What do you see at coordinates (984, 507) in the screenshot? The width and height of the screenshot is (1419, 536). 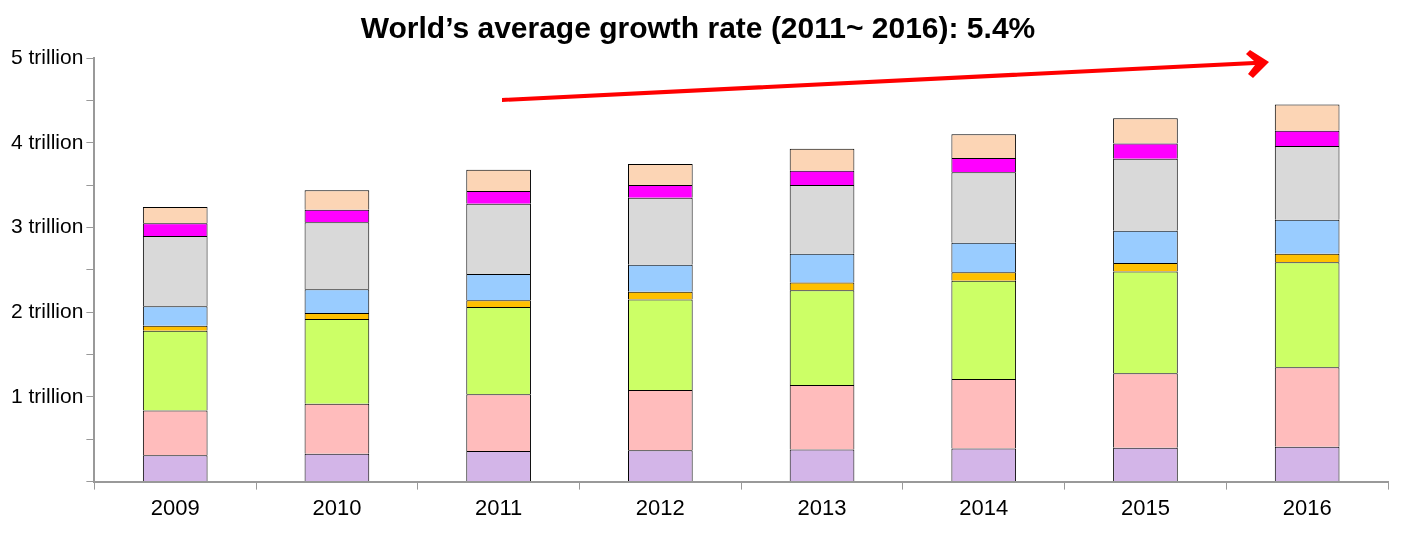 I see `x-tick-label: 2014` at bounding box center [984, 507].